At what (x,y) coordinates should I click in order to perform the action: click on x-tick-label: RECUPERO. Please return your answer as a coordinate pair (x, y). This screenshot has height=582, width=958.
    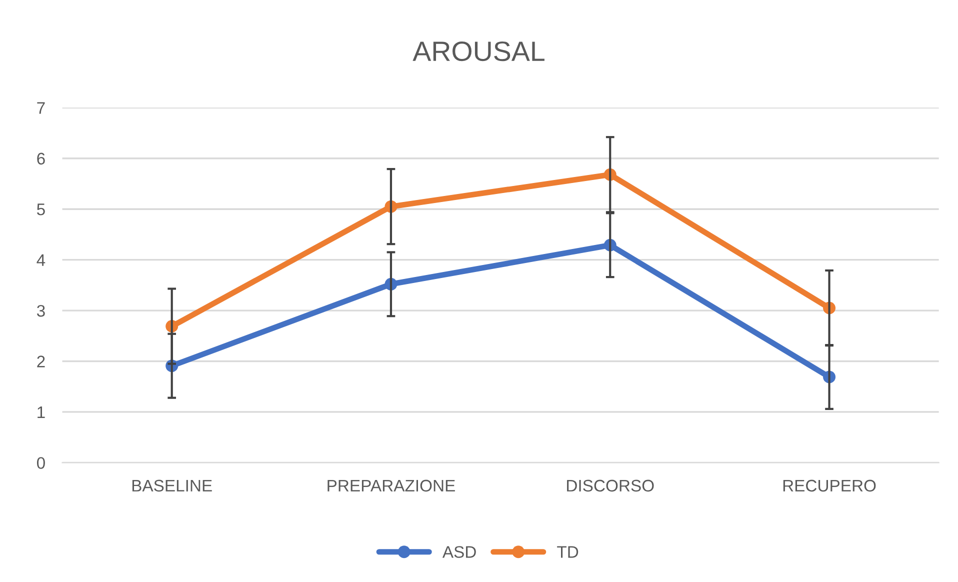
    Looking at the image, I should click on (829, 486).